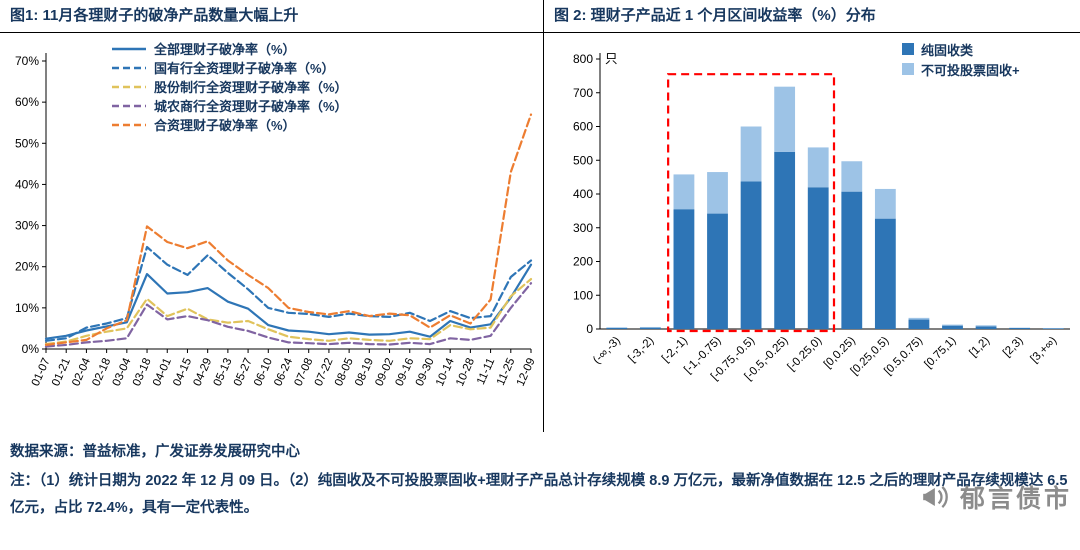 Image resolution: width=1080 pixels, height=550 pixels. What do you see at coordinates (583, 295) in the screenshot?
I see `y-tick-label: 100` at bounding box center [583, 295].